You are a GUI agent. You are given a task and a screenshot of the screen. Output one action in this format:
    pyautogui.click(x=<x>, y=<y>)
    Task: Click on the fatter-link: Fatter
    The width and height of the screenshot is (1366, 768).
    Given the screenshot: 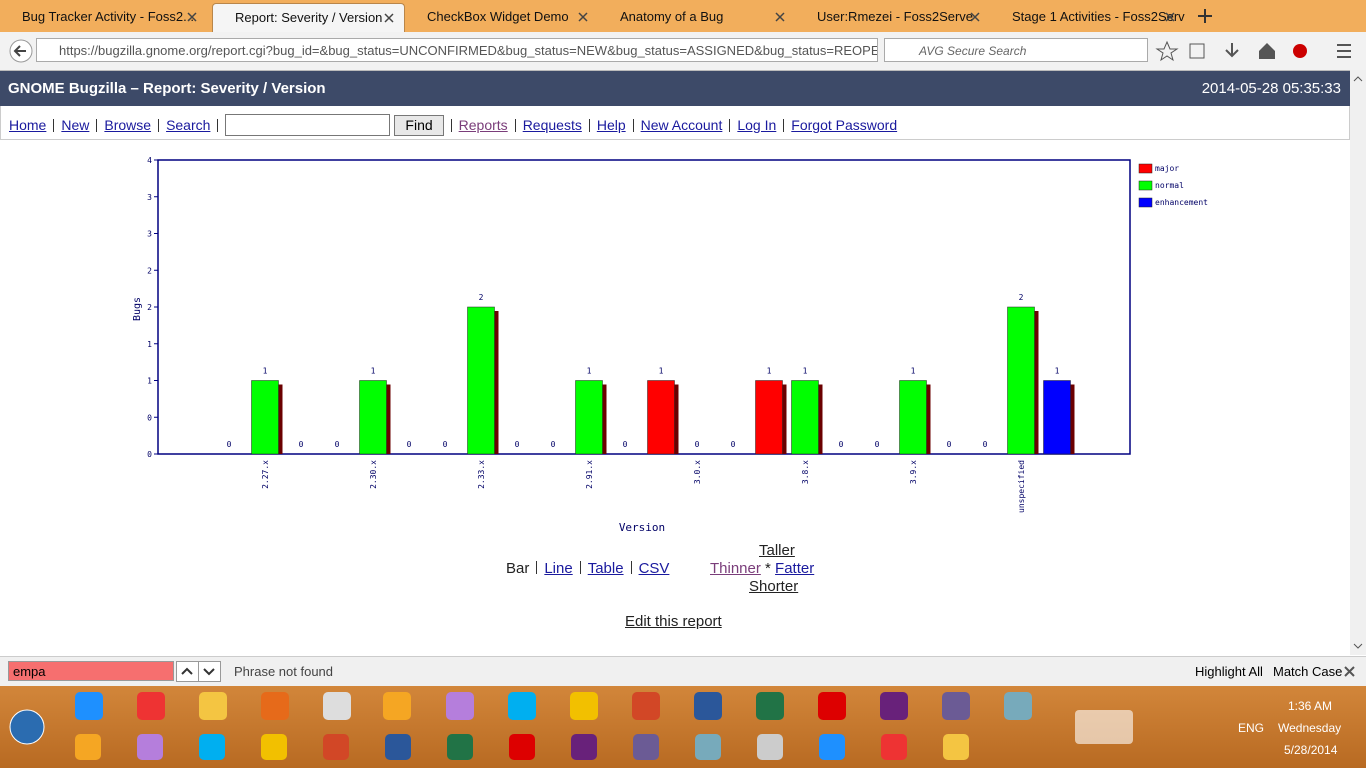 What is the action you would take?
    pyautogui.click(x=795, y=568)
    